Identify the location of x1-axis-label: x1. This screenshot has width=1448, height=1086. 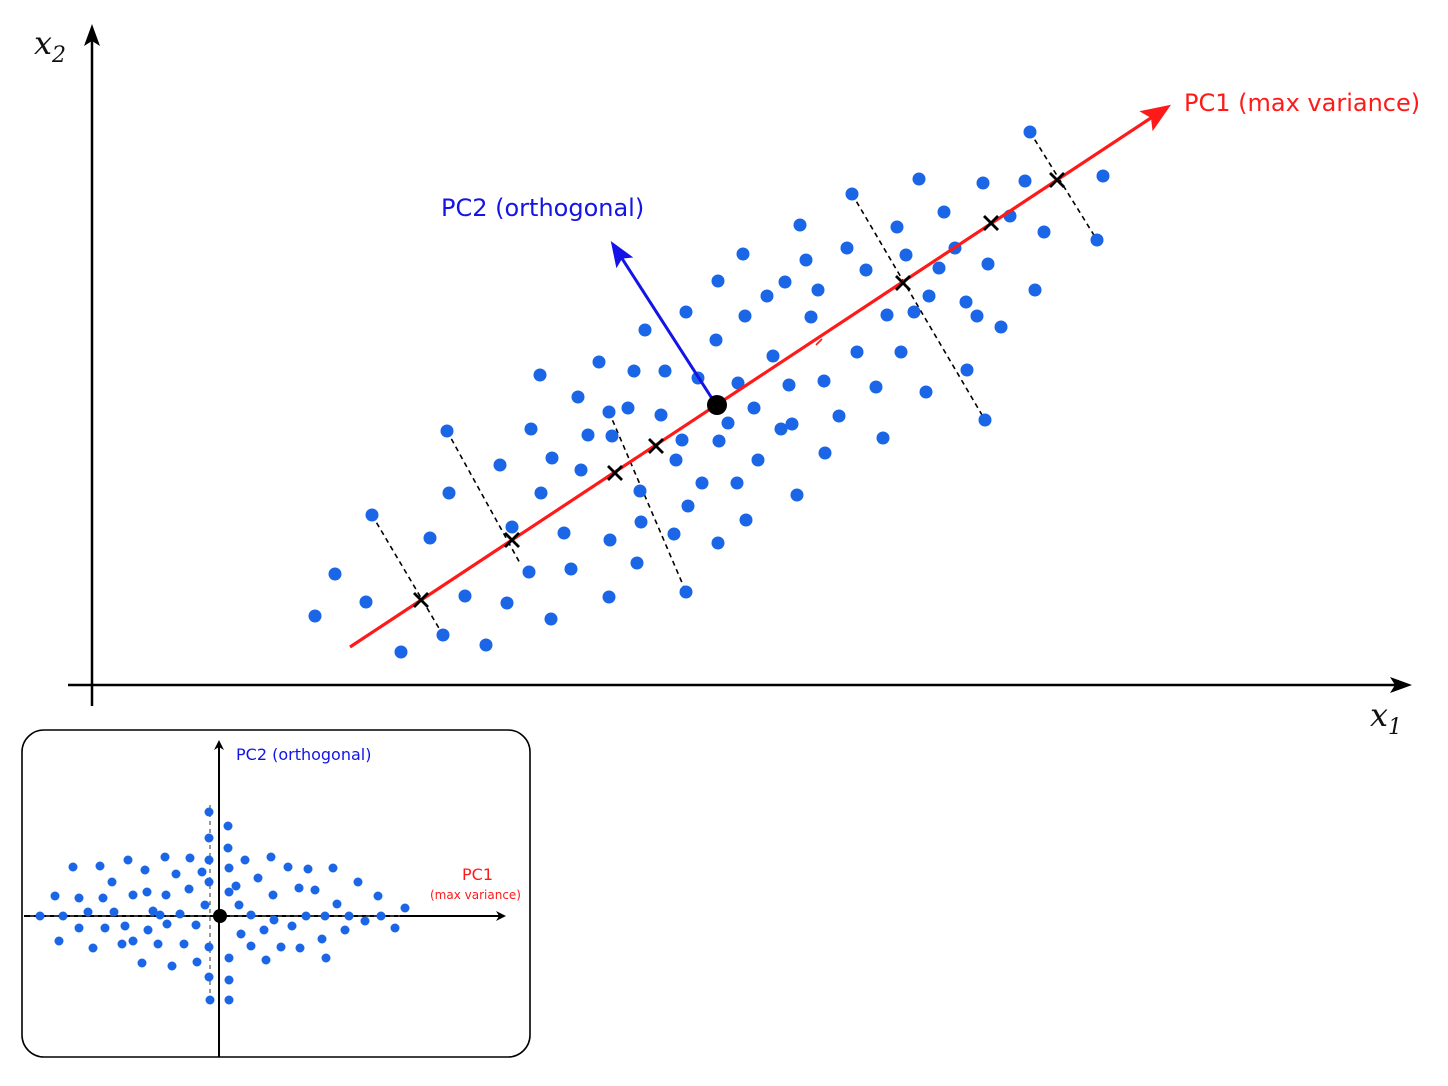
(1386, 718).